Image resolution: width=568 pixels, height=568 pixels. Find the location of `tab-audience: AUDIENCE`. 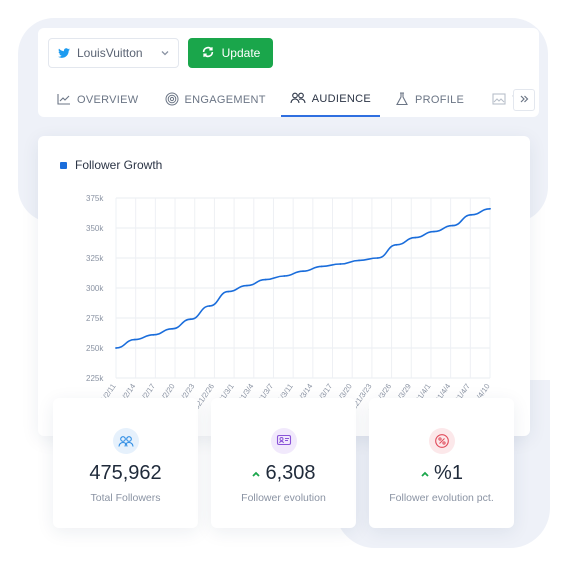

tab-audience: AUDIENCE is located at coordinates (330, 100).